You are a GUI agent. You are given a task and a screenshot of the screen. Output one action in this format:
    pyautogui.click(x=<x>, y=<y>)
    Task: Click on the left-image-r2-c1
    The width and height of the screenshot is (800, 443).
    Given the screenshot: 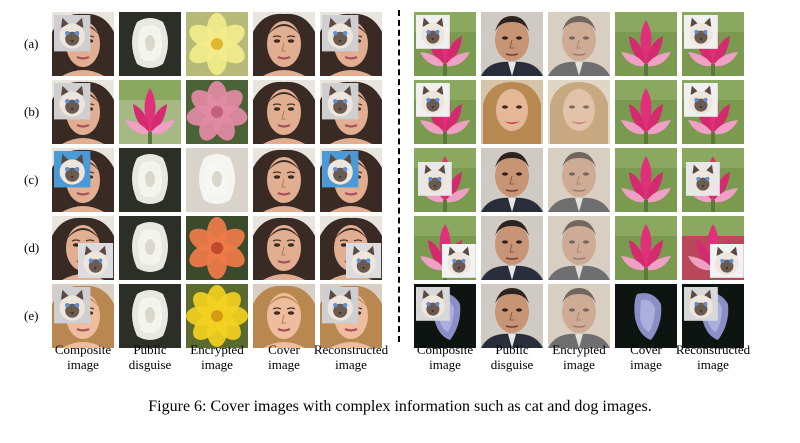 What is the action you would take?
    pyautogui.click(x=83, y=112)
    